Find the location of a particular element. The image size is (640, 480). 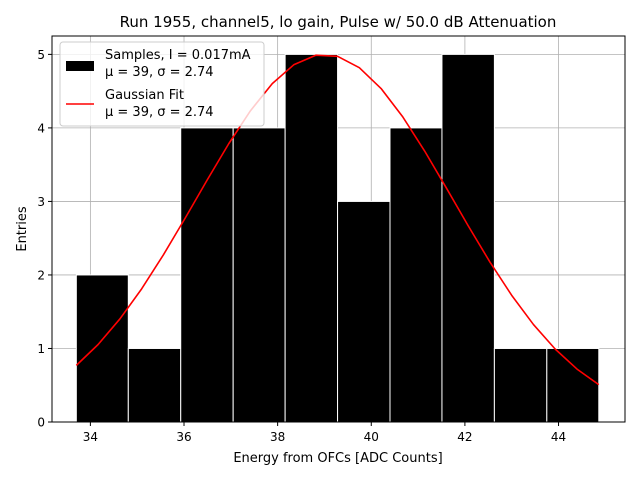

legend-box is located at coordinates (162, 84).